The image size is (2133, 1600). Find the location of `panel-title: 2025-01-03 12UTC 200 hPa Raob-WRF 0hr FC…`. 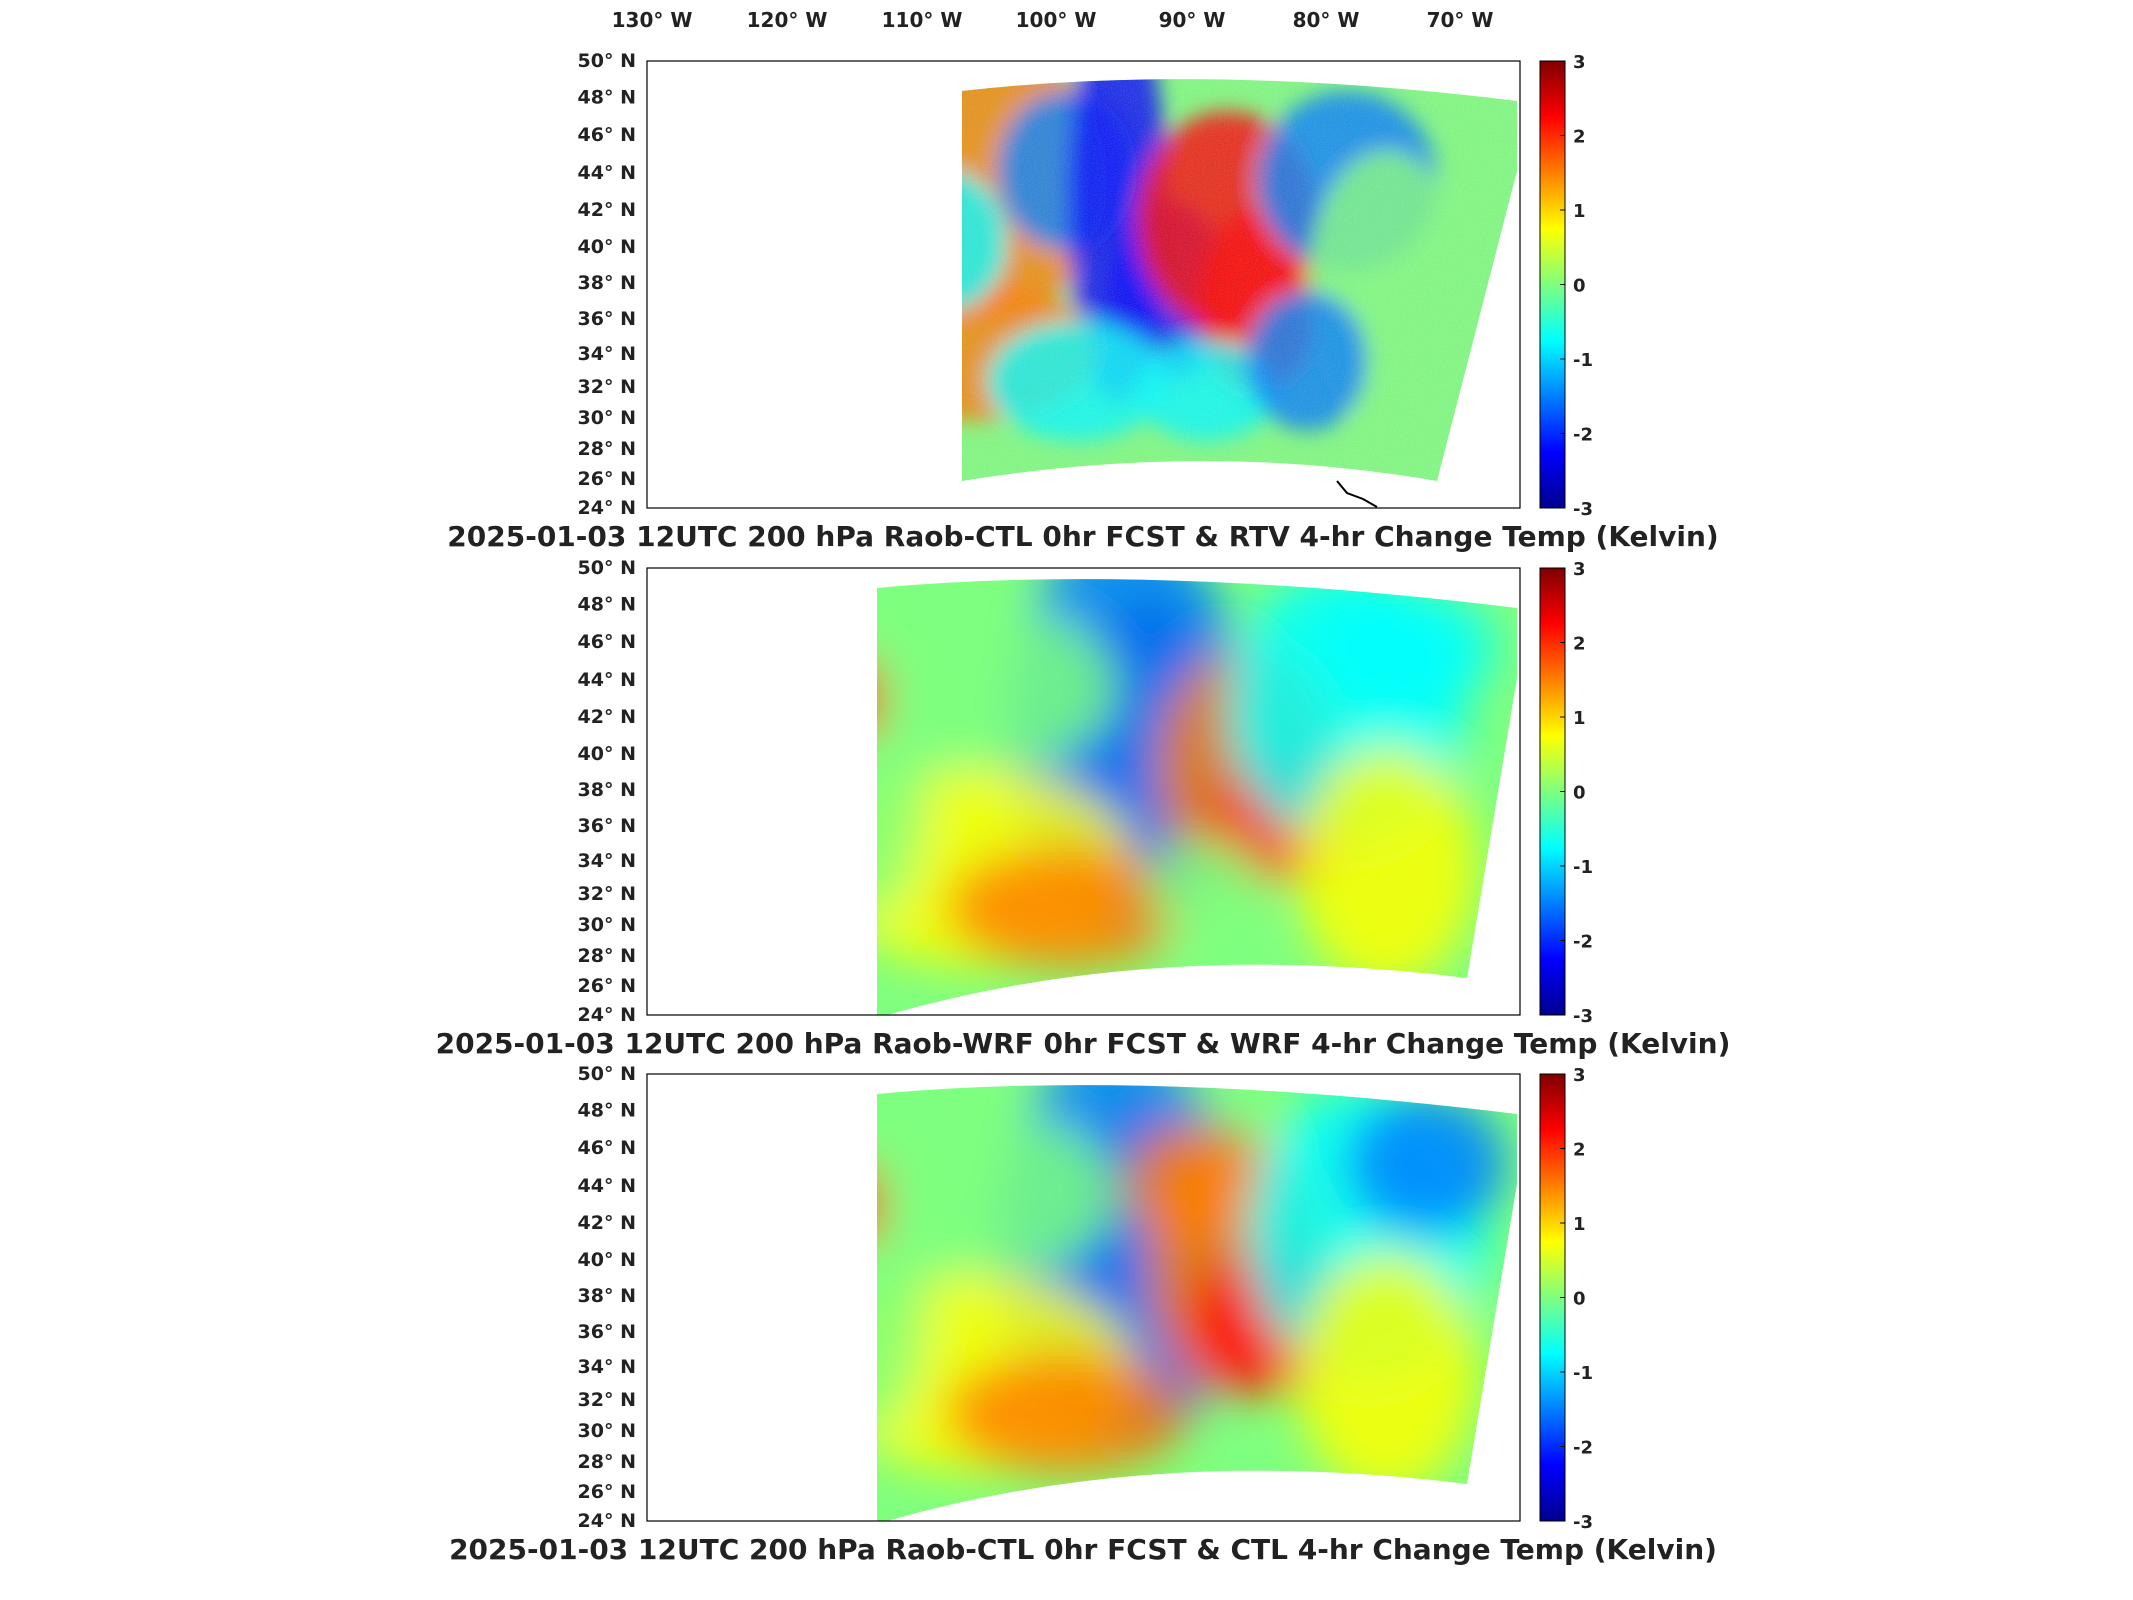

panel-title: 2025-01-03 12UTC 200 hPa Raob-WRF 0hr FC… is located at coordinates (1083, 1043).